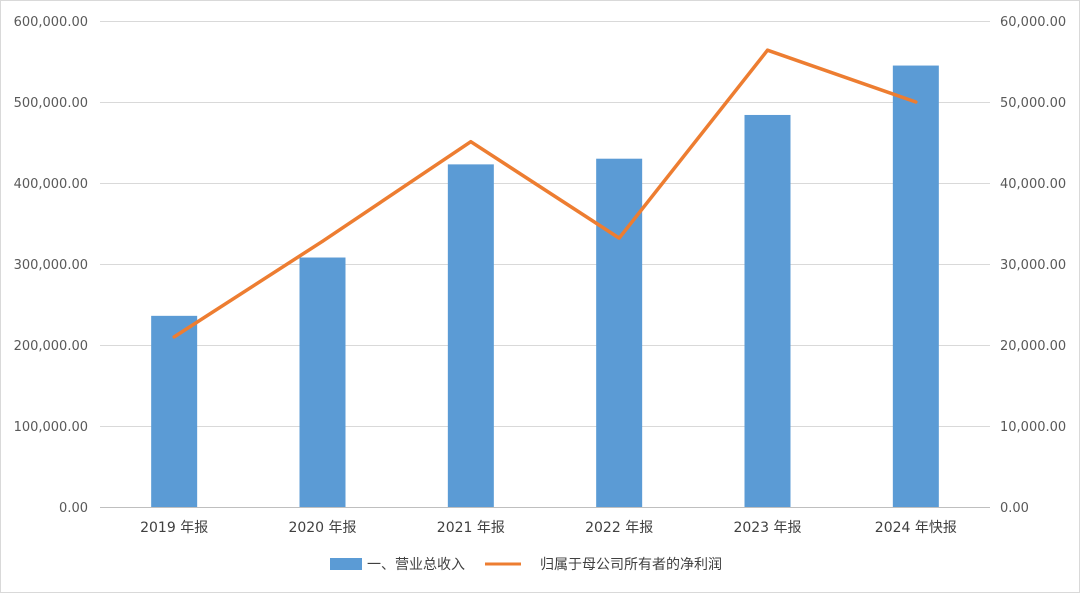 The height and width of the screenshot is (593, 1080). I want to click on left-tick-label: 200,000.00, so click(51, 346).